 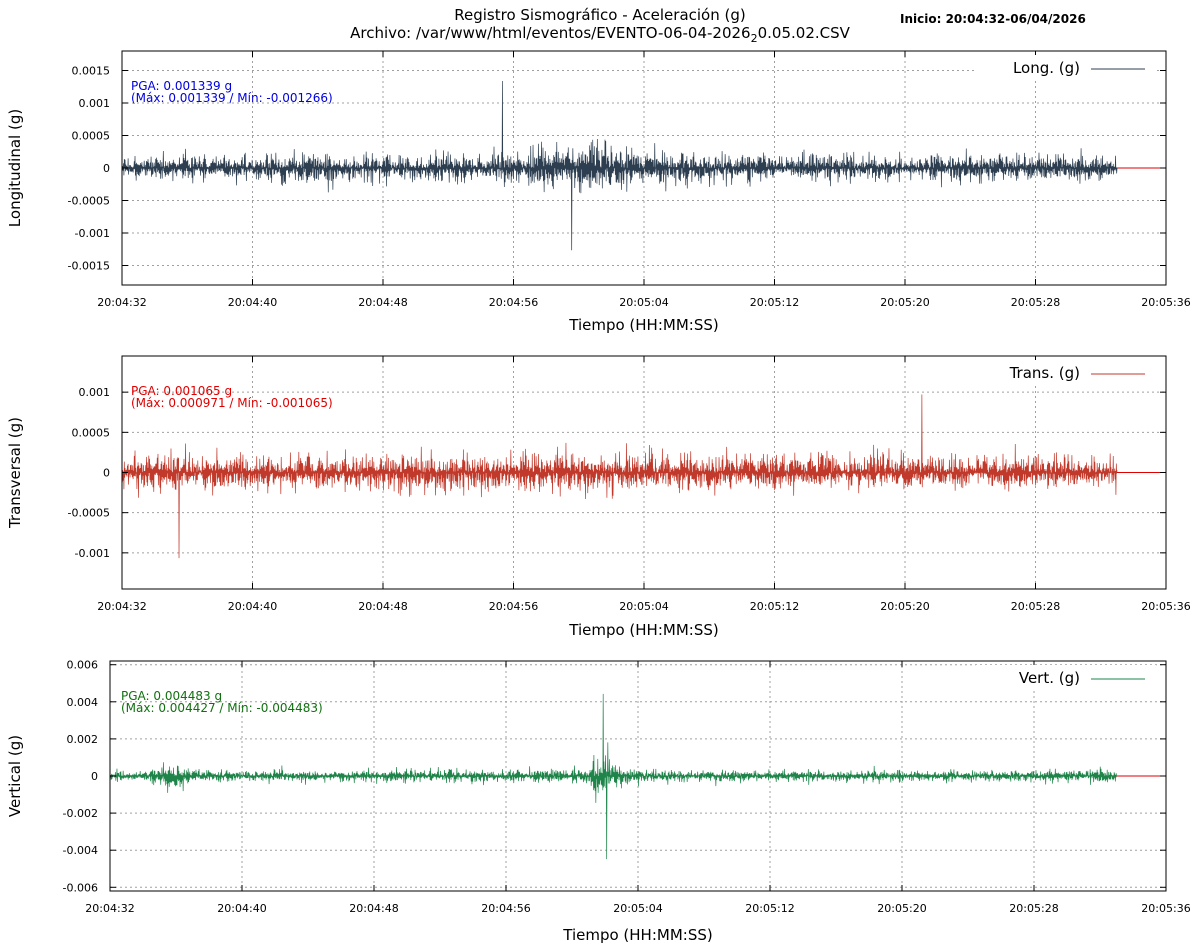 I want to click on y-axis-title: Vertical (g), so click(x=15, y=776).